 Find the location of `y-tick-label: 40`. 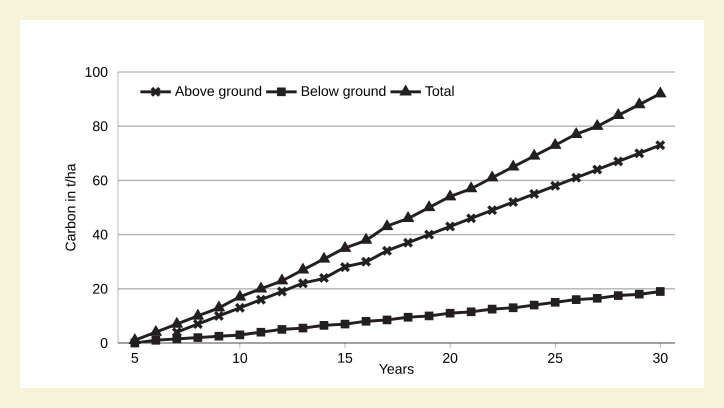

y-tick-label: 40 is located at coordinates (100, 235).